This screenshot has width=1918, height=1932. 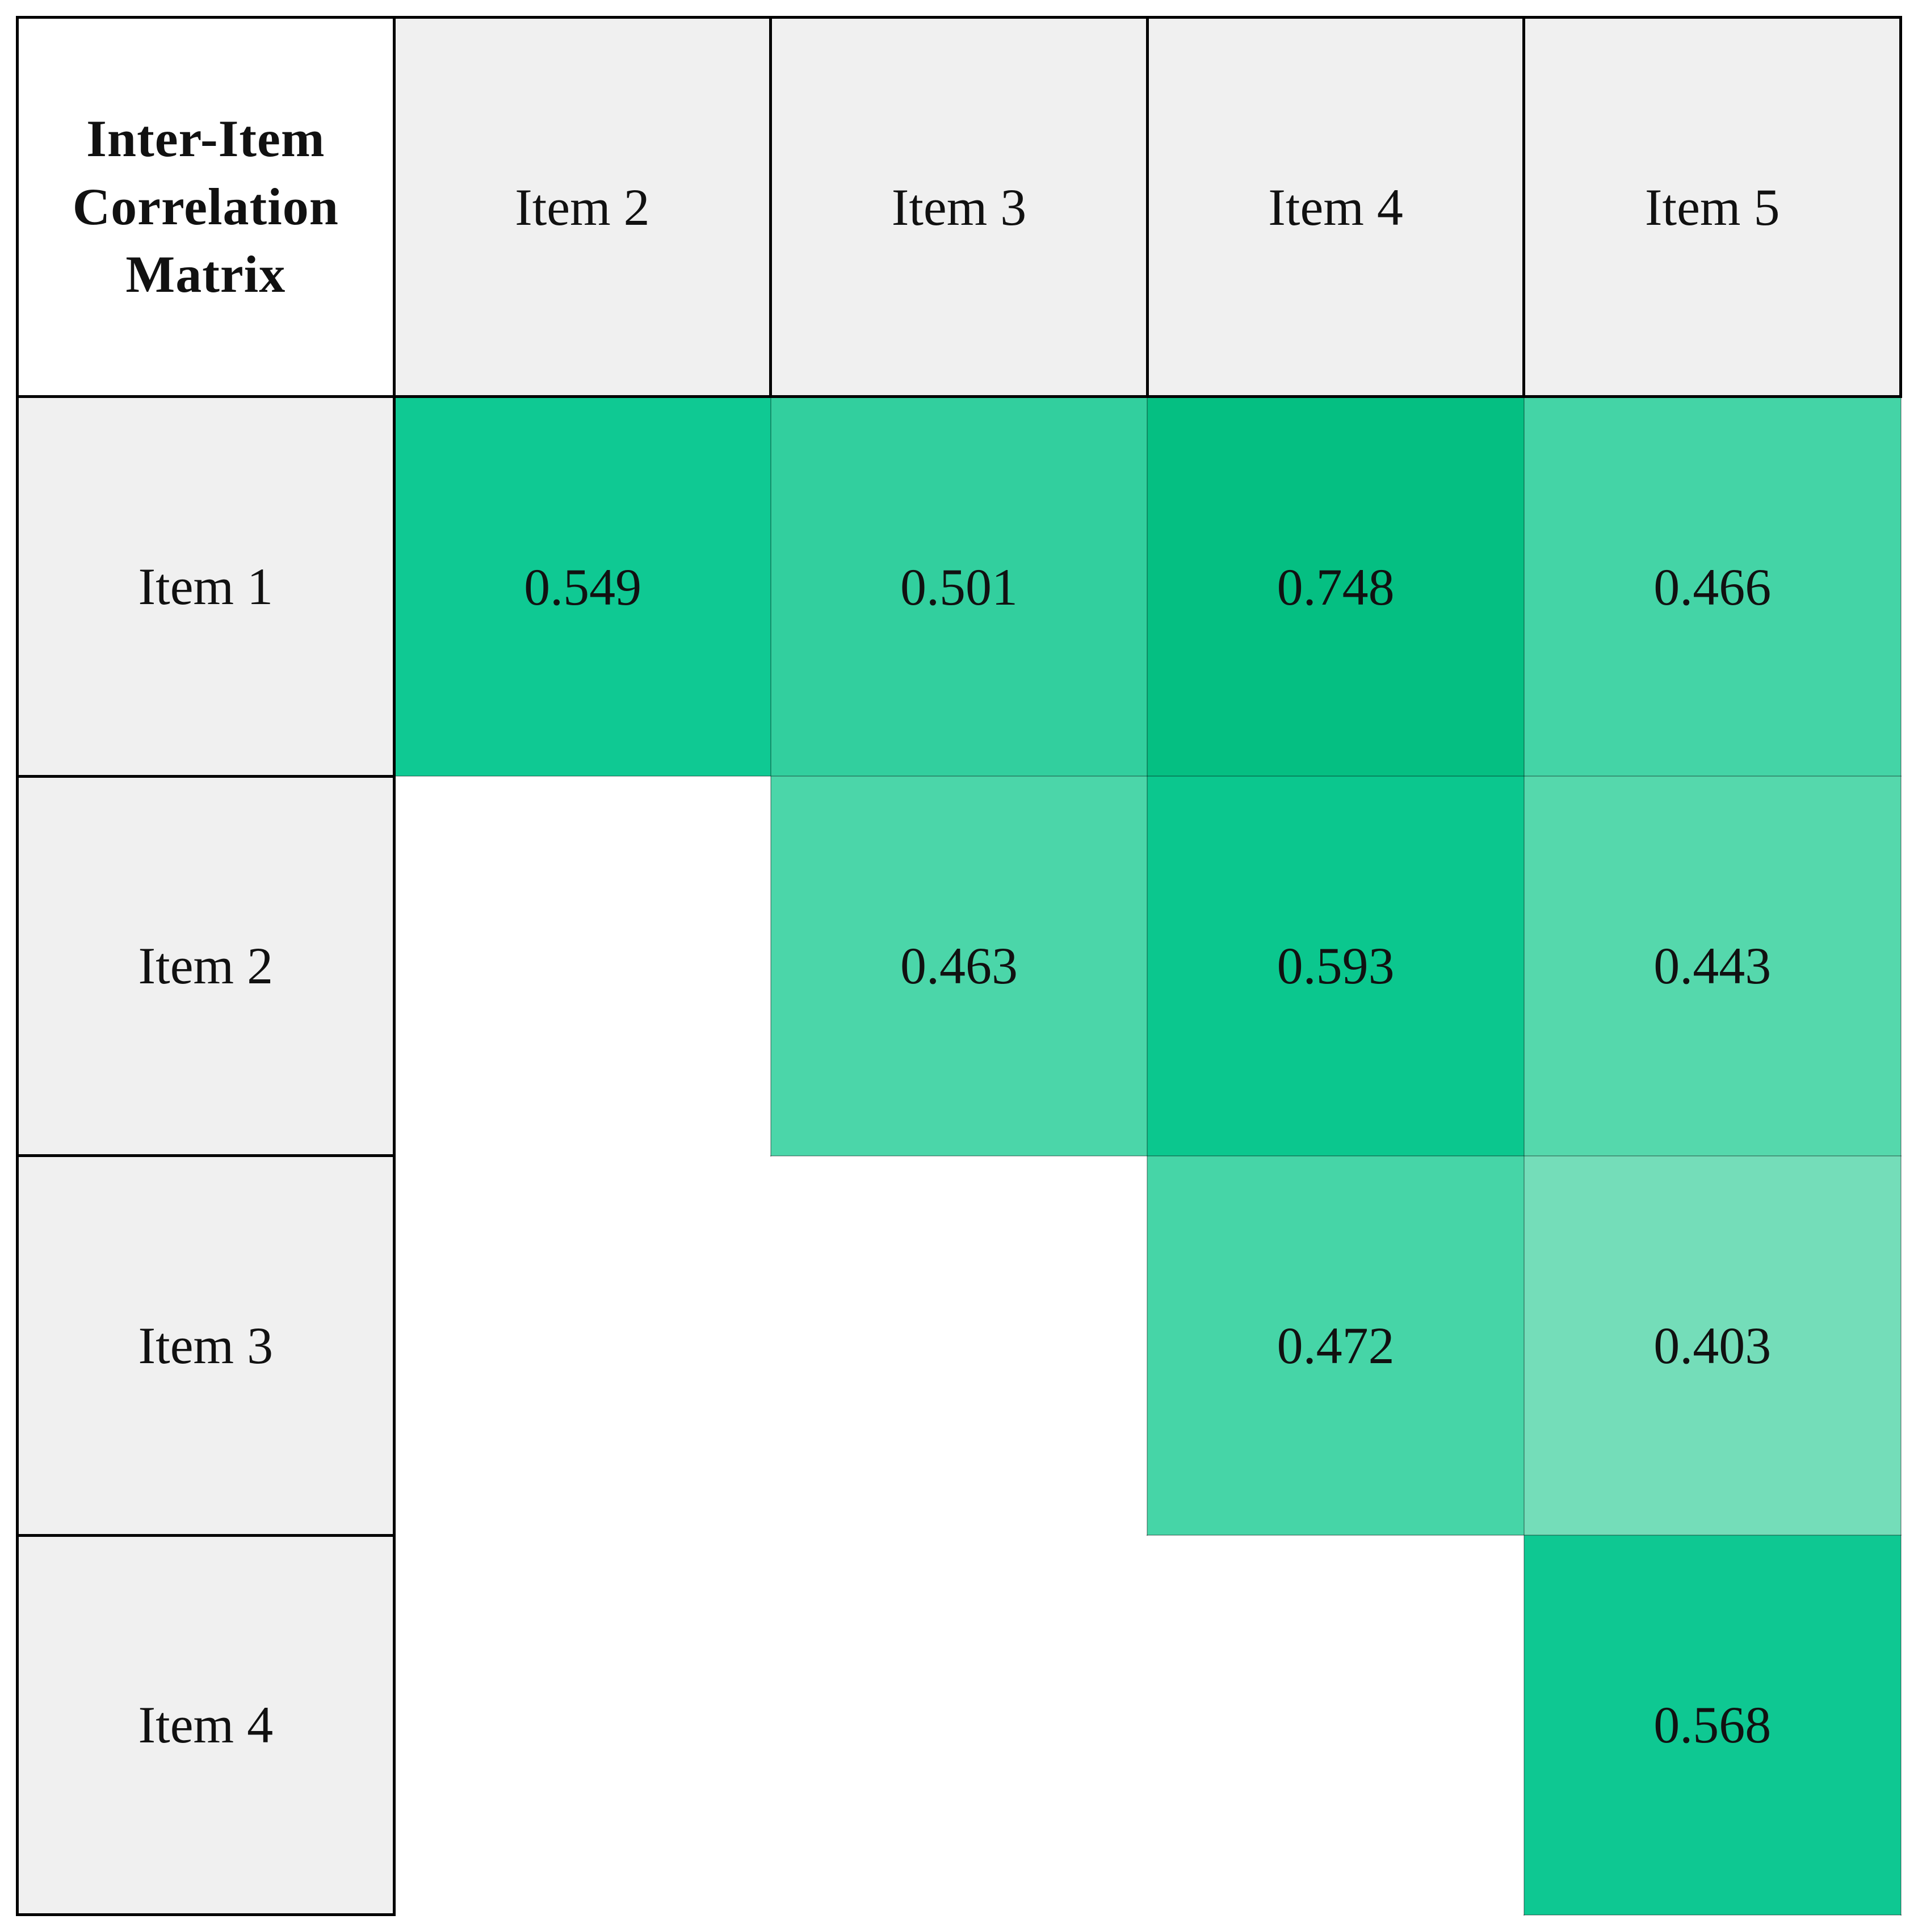 What do you see at coordinates (1713, 586) in the screenshot?
I see `correlation-cell-item-1-x-item-5: 0.466` at bounding box center [1713, 586].